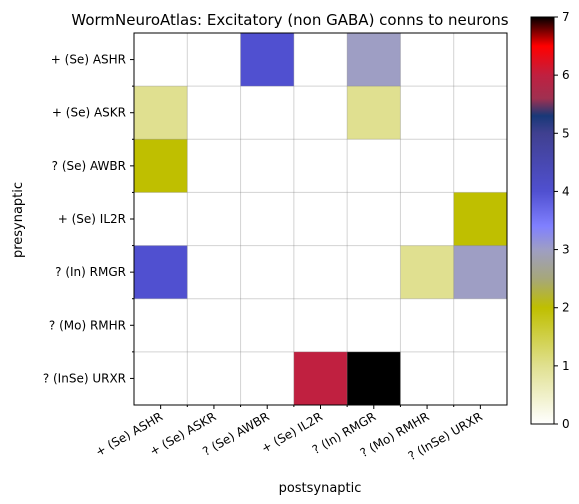 This screenshot has width=579, height=504. Describe the element at coordinates (18, 220) in the screenshot. I see `y-axis-label: presynaptic` at that location.